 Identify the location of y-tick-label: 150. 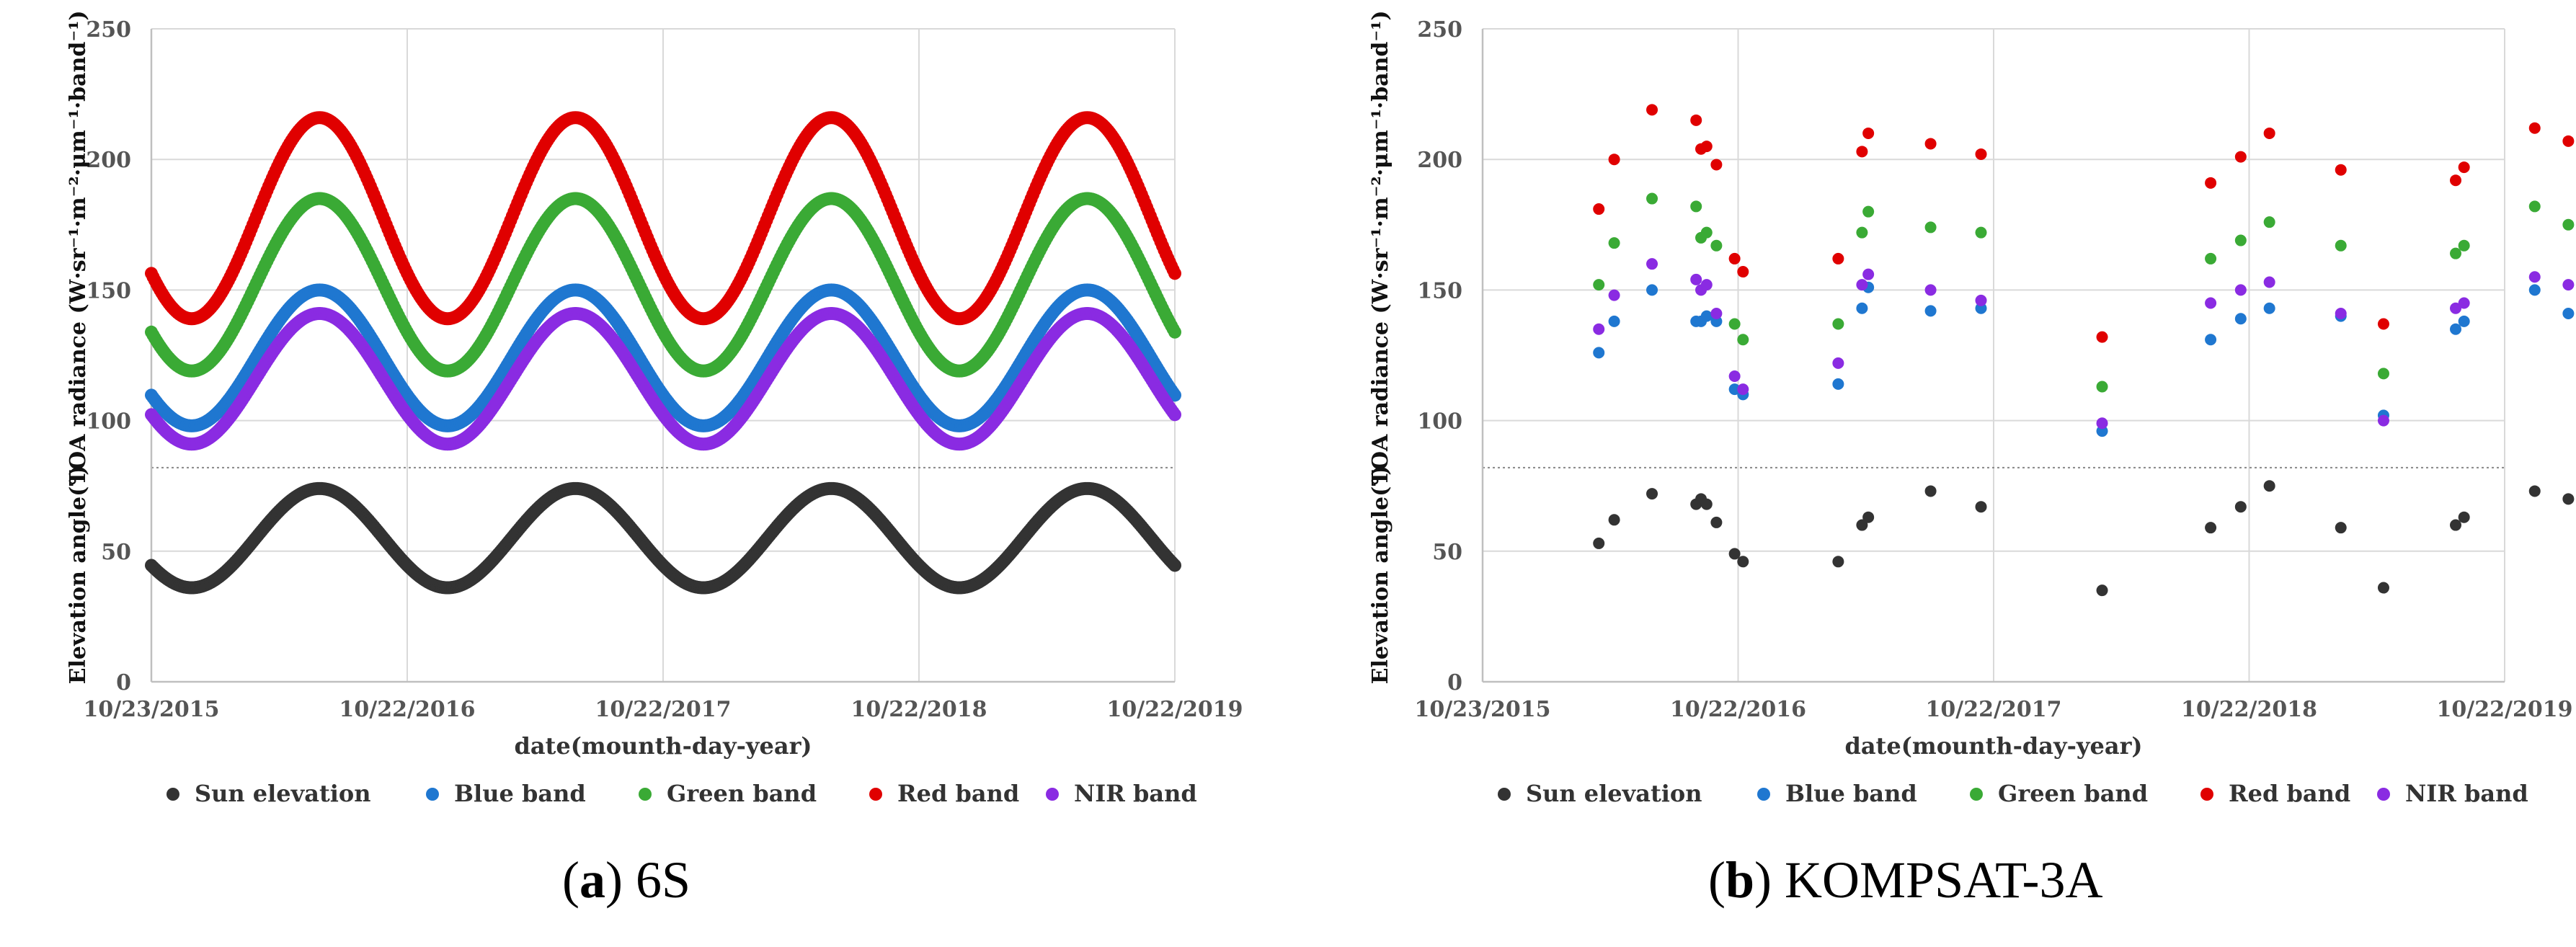
(108, 290).